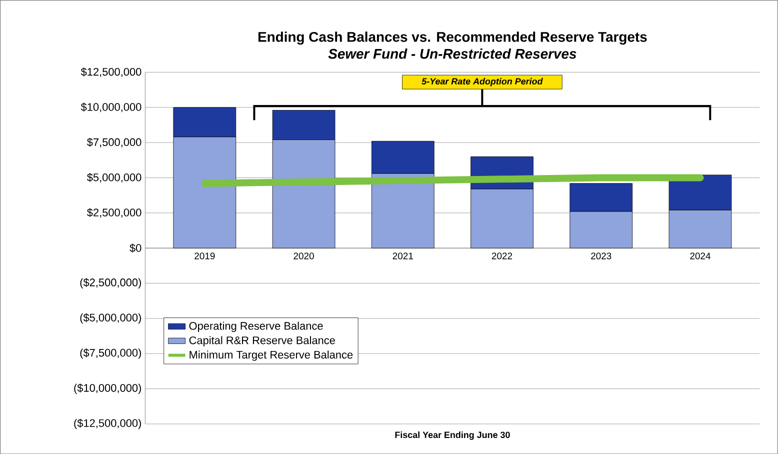 The height and width of the screenshot is (454, 778). Describe the element at coordinates (304, 256) in the screenshot. I see `x-tick-label: 2020` at that location.